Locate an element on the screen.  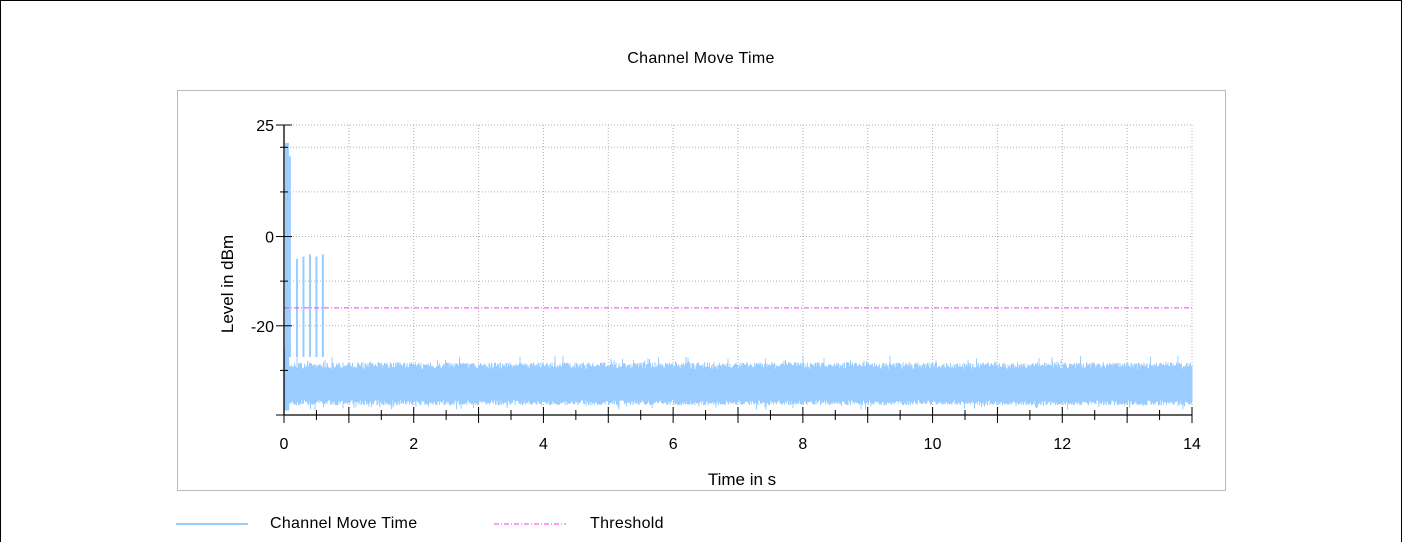
signal-initial-block is located at coordinates (287, 379).